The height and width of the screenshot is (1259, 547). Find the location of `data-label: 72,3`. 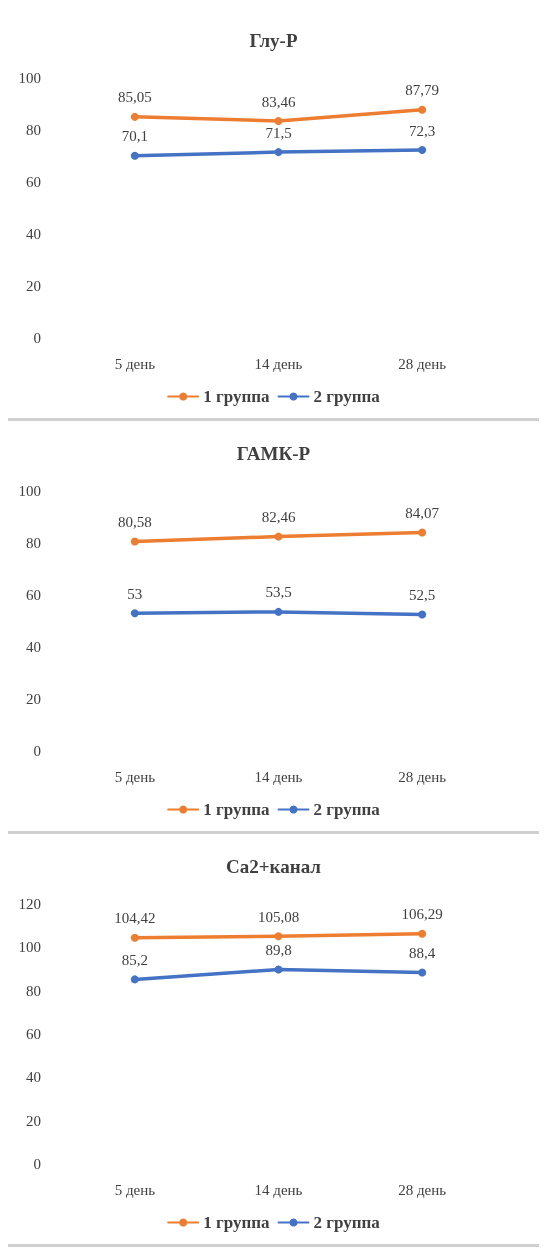

data-label: 72,3 is located at coordinates (422, 130).